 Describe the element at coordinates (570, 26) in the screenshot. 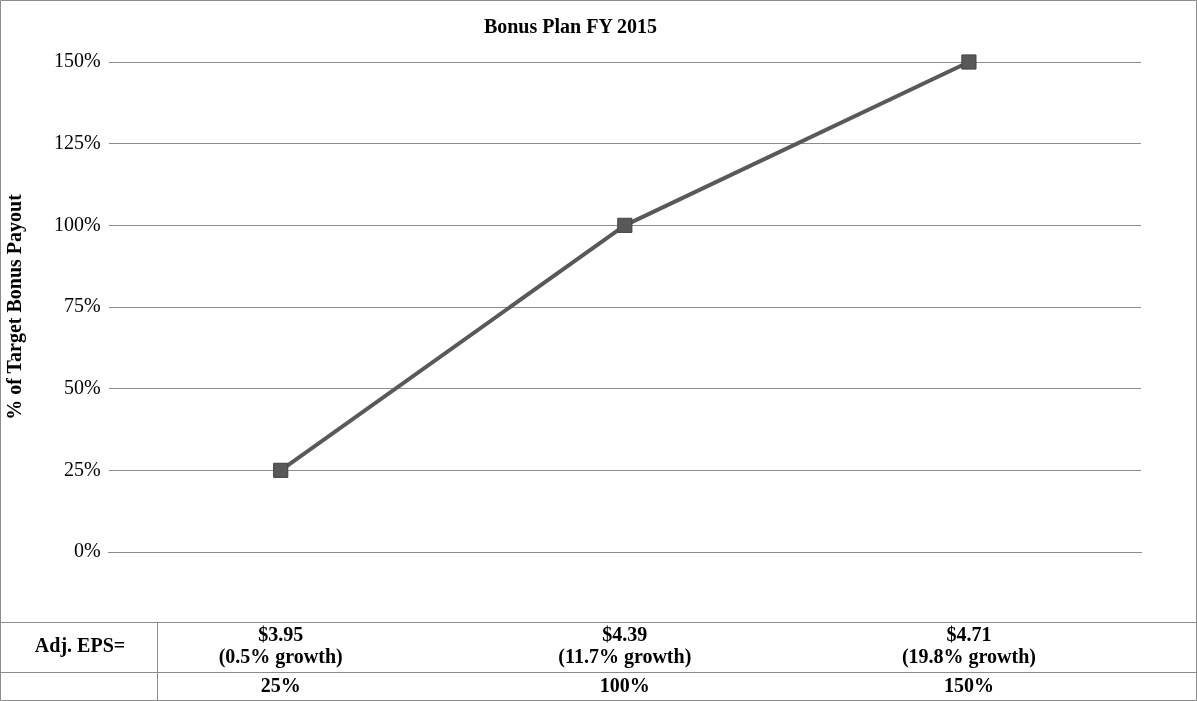

I see `chart-title: Bonus Plan FY 2015` at that location.